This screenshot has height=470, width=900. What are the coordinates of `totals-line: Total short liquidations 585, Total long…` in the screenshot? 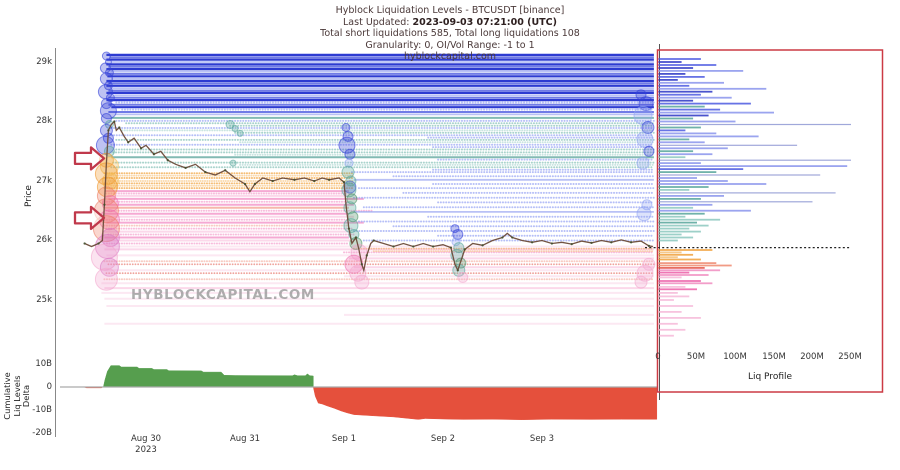 It's located at (450, 33).